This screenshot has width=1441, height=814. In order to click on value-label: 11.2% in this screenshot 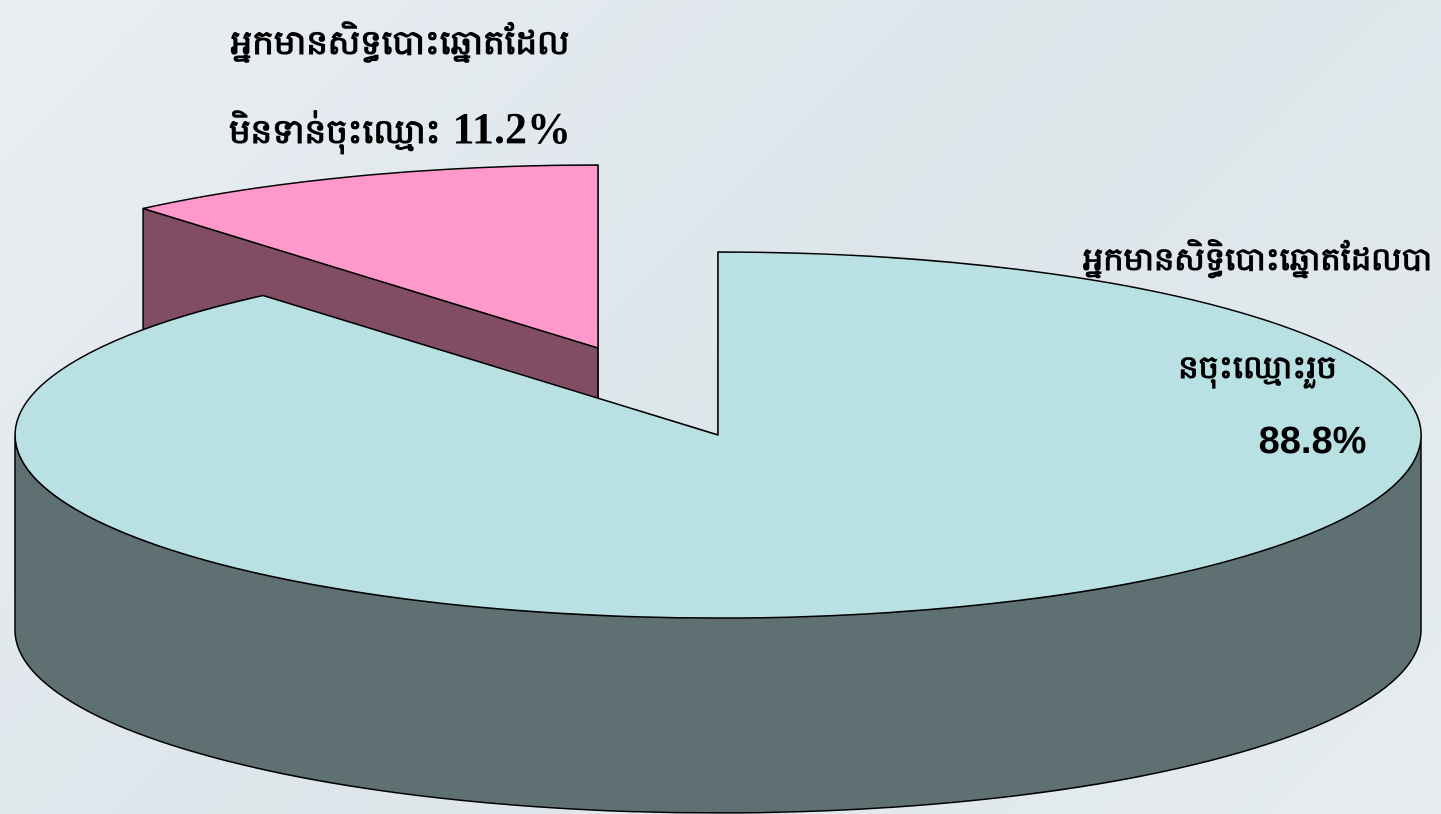, I will do `click(512, 128)`.